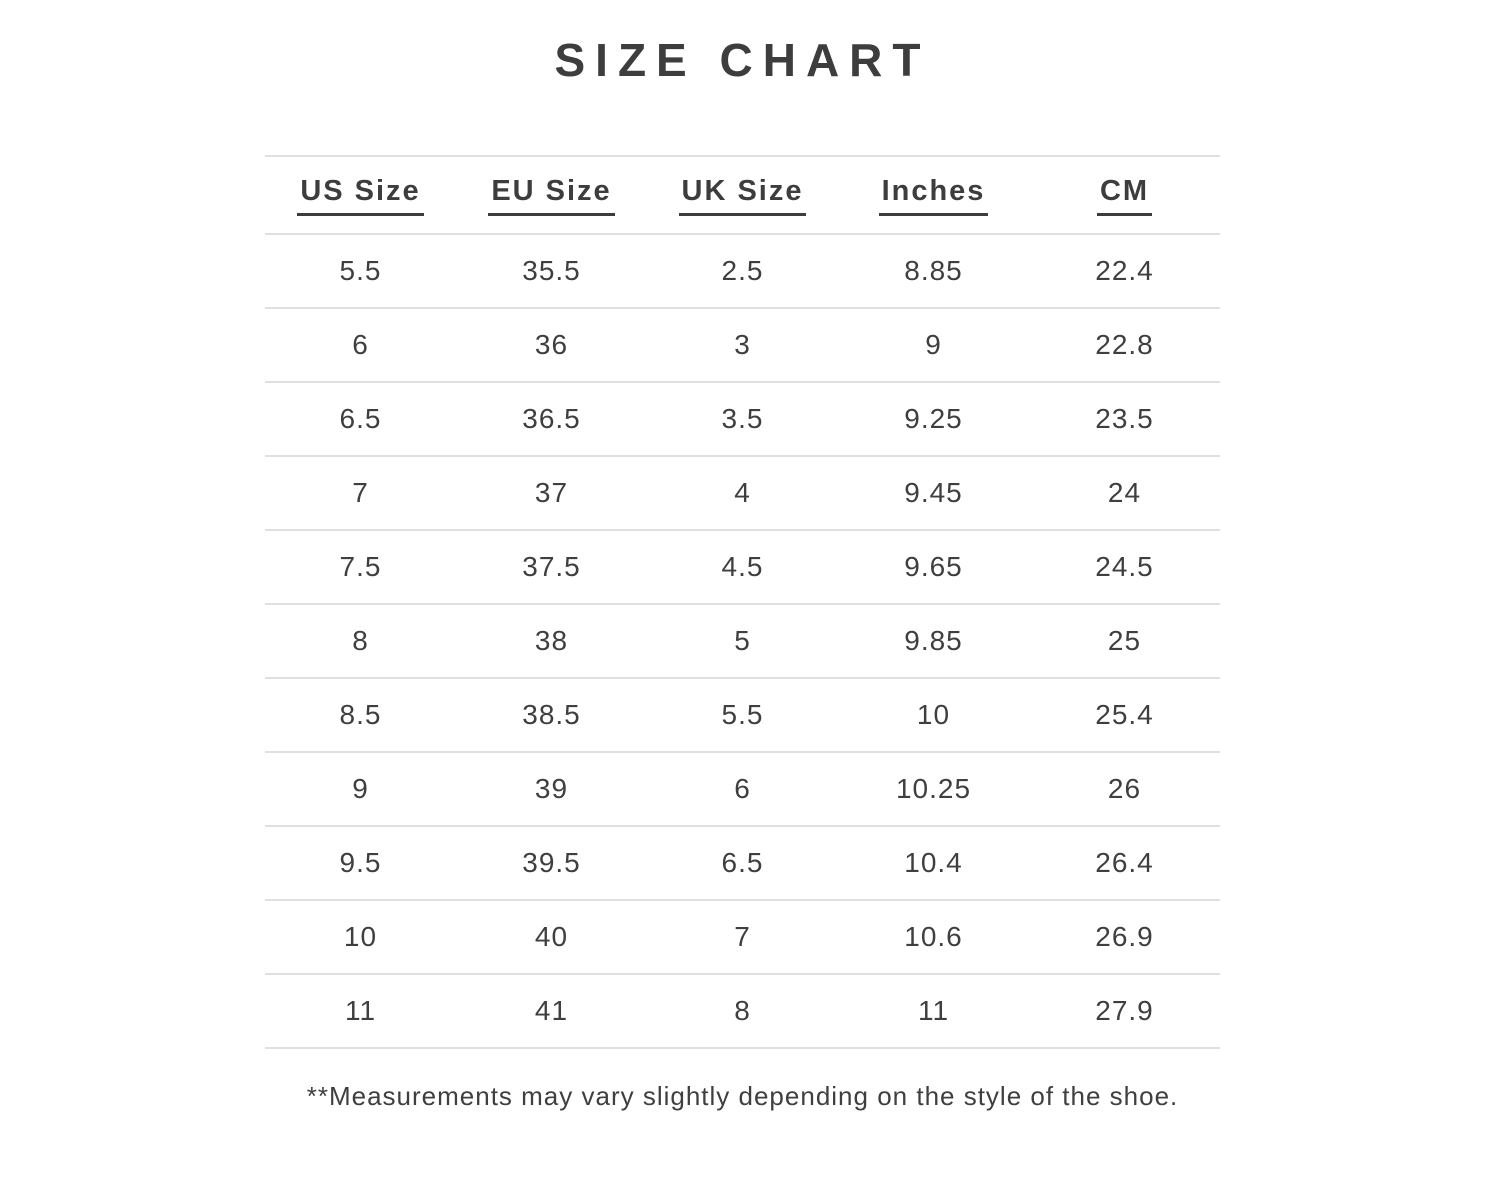 The image size is (1500, 1202). Describe the element at coordinates (933, 418) in the screenshot. I see `table-cell: 9.25` at that location.